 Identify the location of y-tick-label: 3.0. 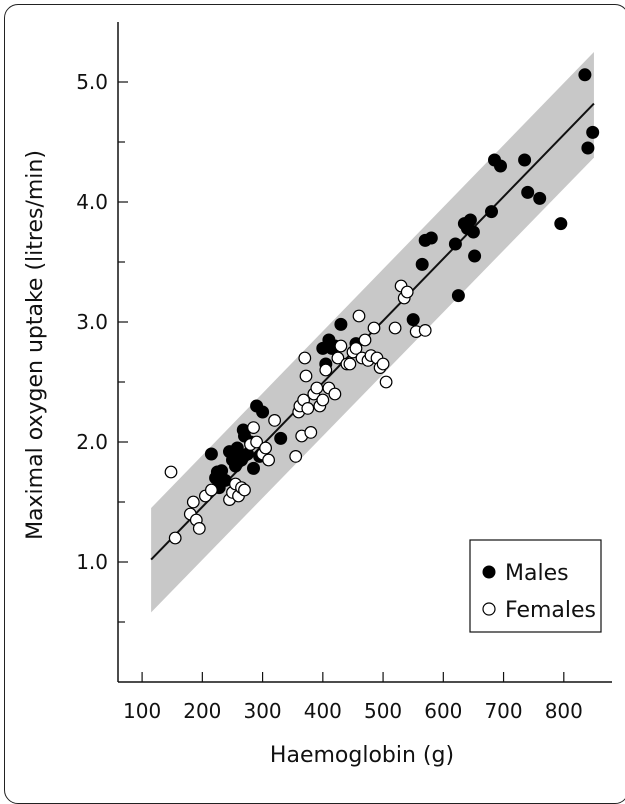
(92, 322).